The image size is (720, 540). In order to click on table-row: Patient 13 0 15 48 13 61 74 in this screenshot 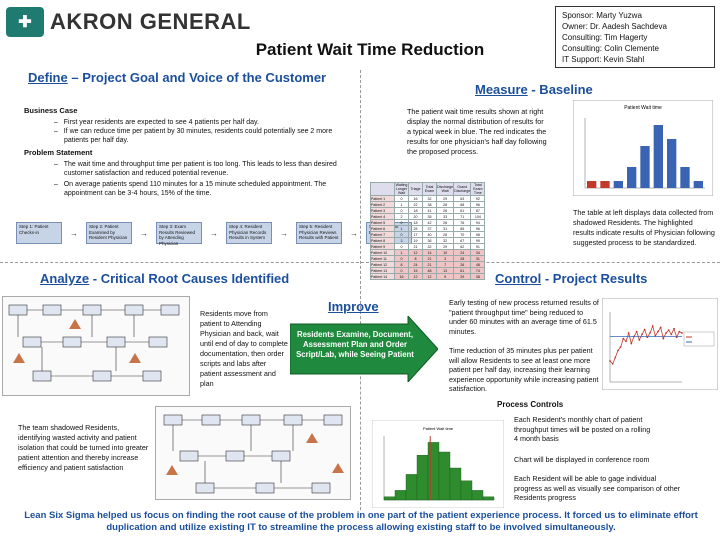, I will do `click(428, 270)`.